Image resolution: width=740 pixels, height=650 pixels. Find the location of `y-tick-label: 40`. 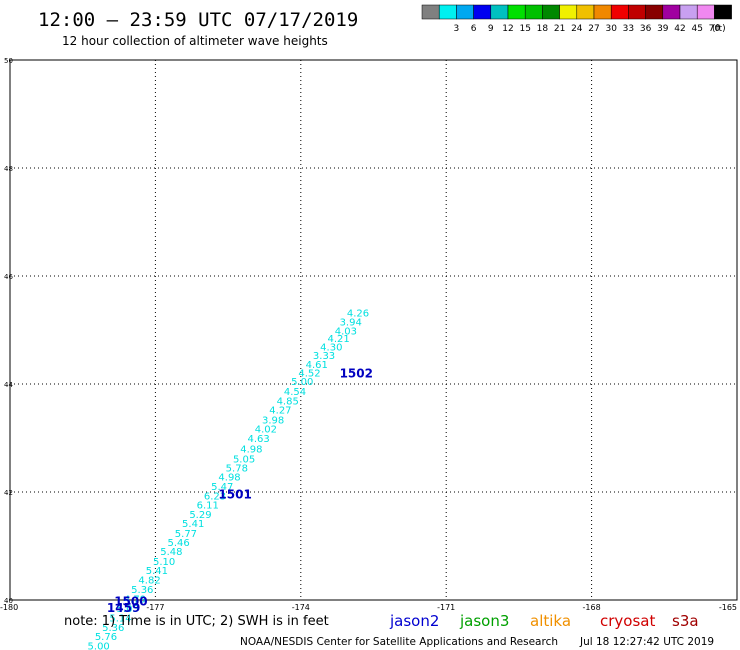

y-tick-label: 40 is located at coordinates (8, 601).